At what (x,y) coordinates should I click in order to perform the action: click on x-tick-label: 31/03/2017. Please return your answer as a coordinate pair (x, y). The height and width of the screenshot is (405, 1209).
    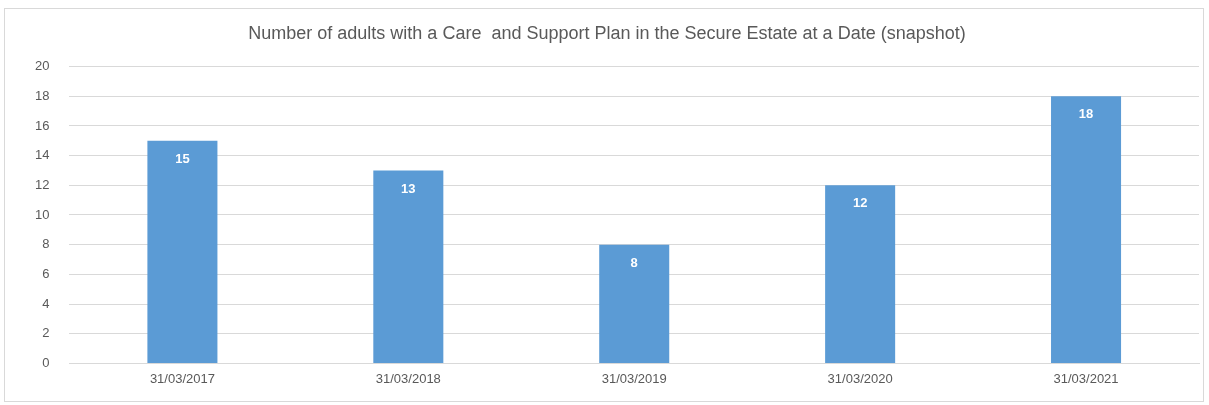
    Looking at the image, I should click on (182, 378).